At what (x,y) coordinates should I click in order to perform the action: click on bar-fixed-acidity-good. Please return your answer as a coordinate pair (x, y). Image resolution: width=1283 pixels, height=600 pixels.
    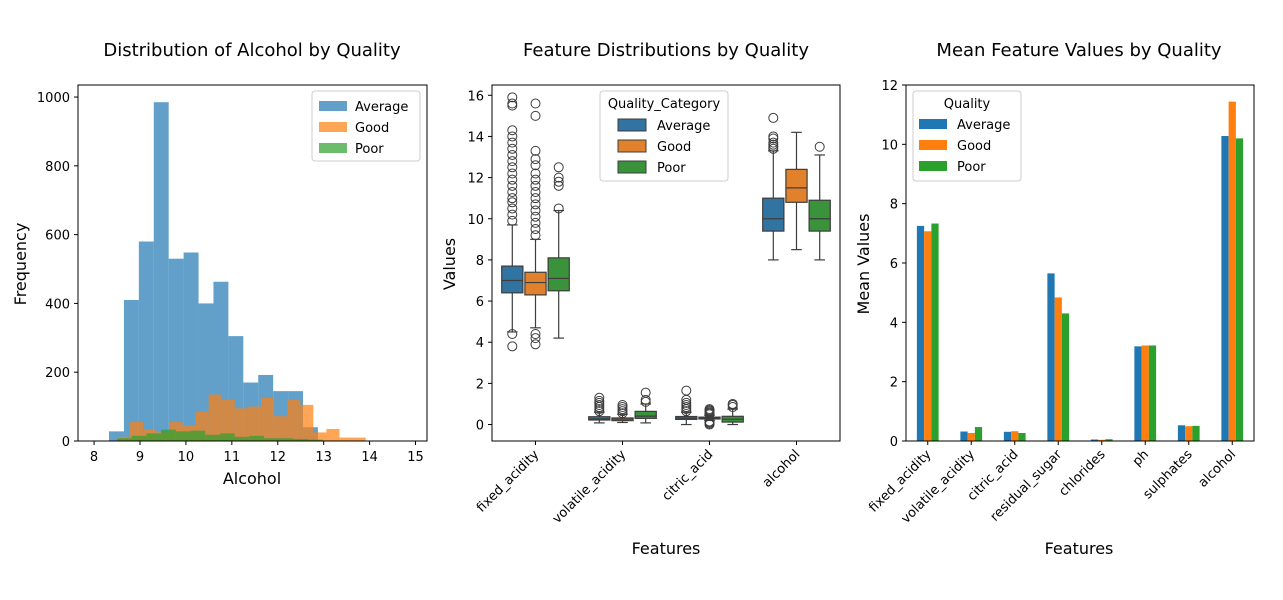
    Looking at the image, I should click on (928, 336).